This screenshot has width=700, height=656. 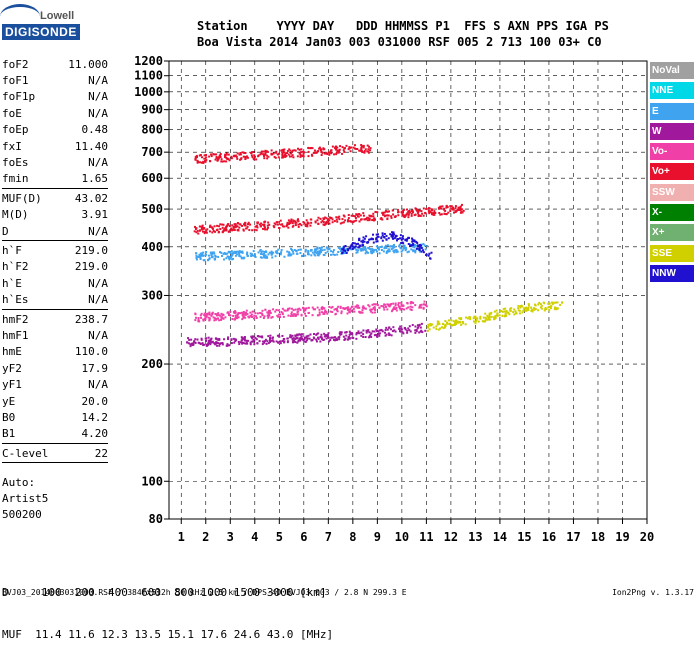 What do you see at coordinates (98, 385) in the screenshot?
I see `param-value: N/A` at bounding box center [98, 385].